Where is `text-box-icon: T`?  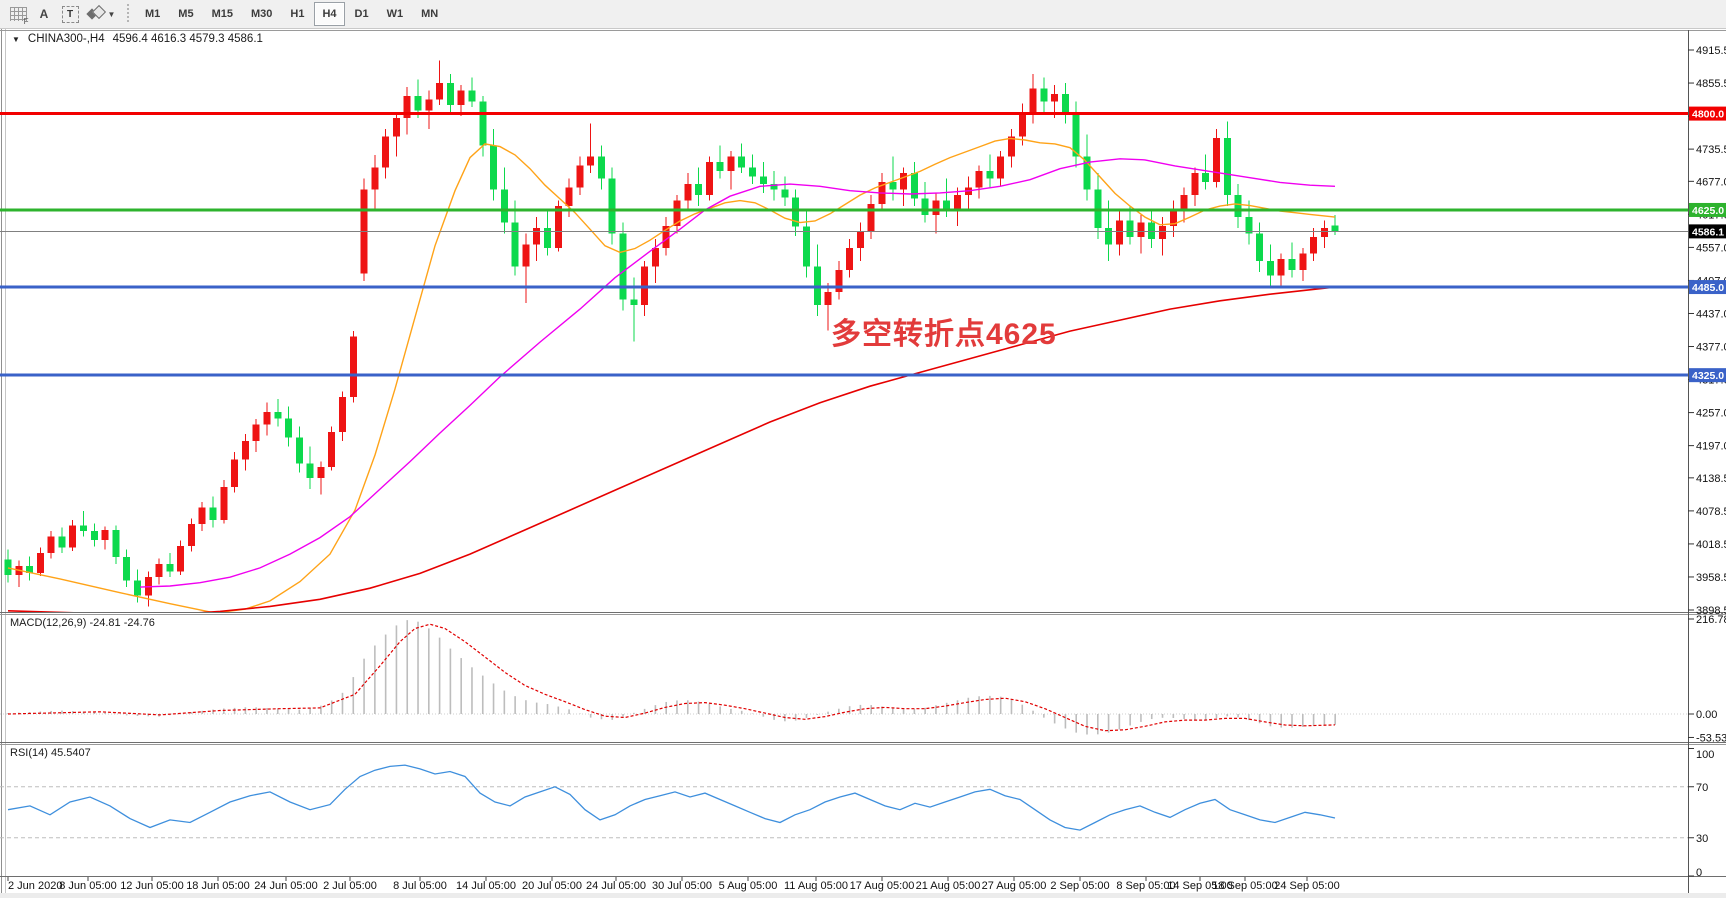
text-box-icon: T is located at coordinates (70, 14).